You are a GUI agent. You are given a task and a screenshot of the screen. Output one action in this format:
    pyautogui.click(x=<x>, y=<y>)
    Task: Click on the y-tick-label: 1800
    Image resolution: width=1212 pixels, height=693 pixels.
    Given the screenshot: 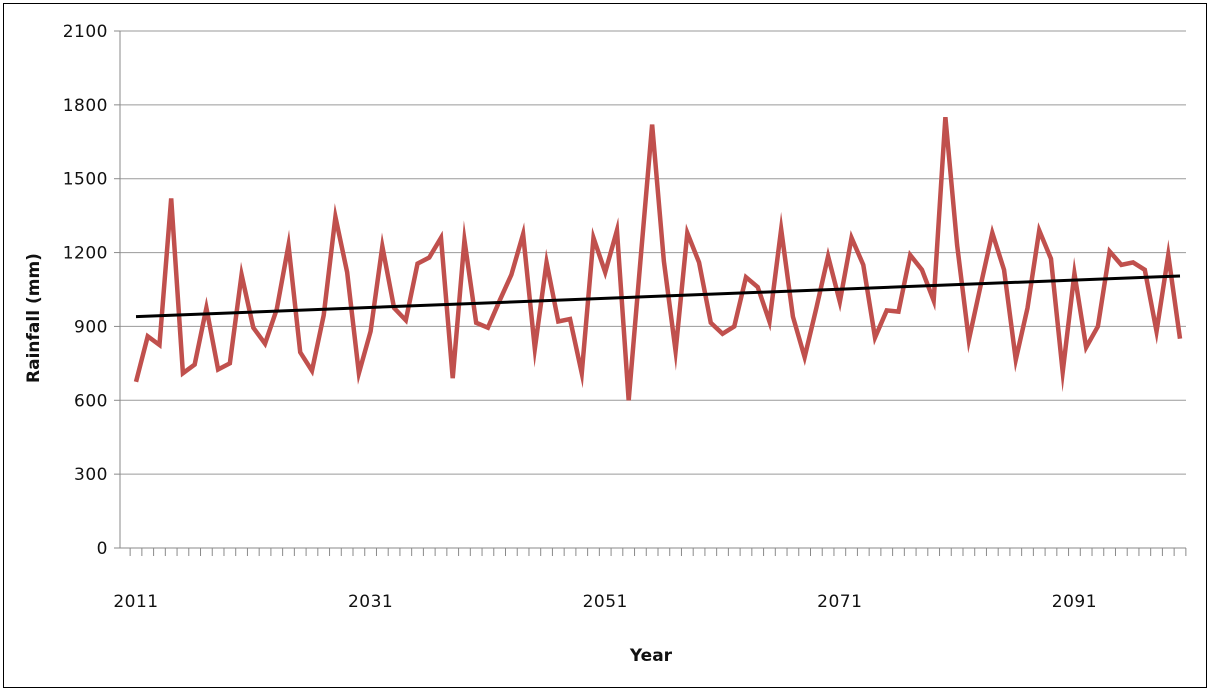 What is the action you would take?
    pyautogui.click(x=85, y=106)
    